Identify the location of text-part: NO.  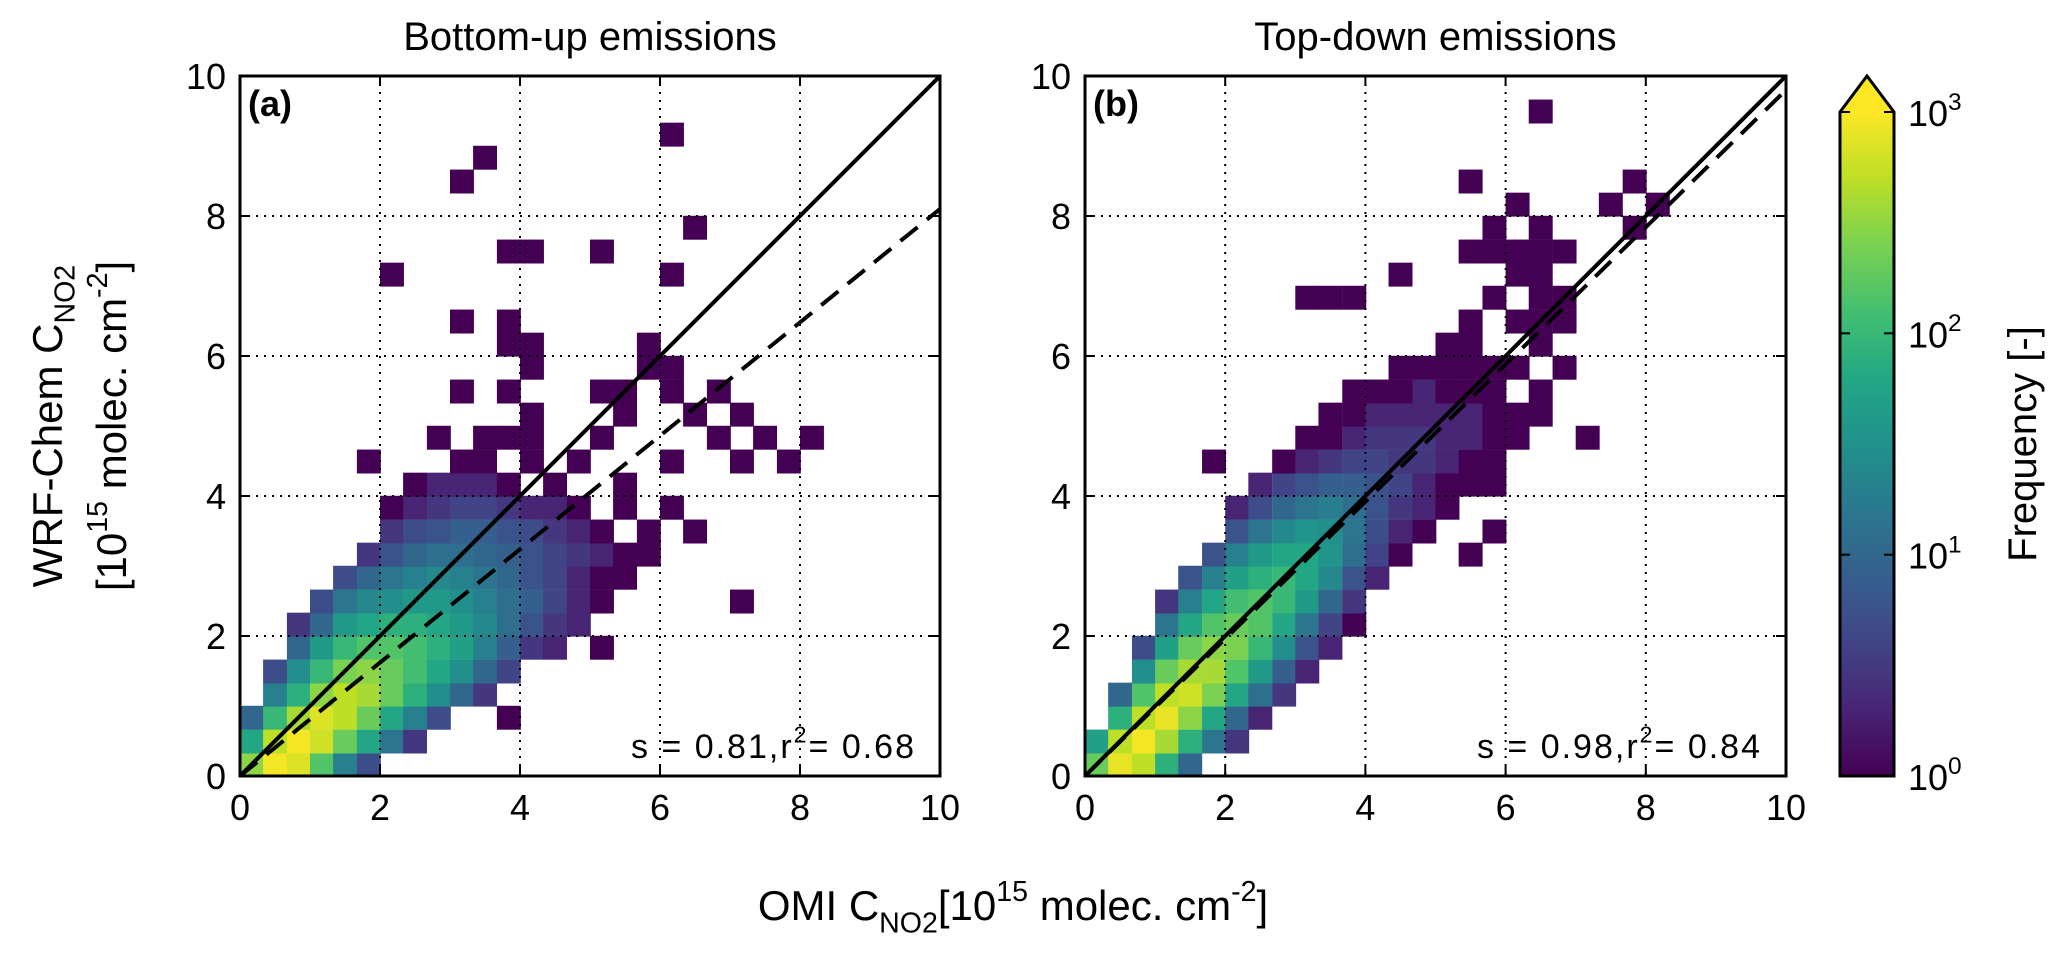
(66, 302).